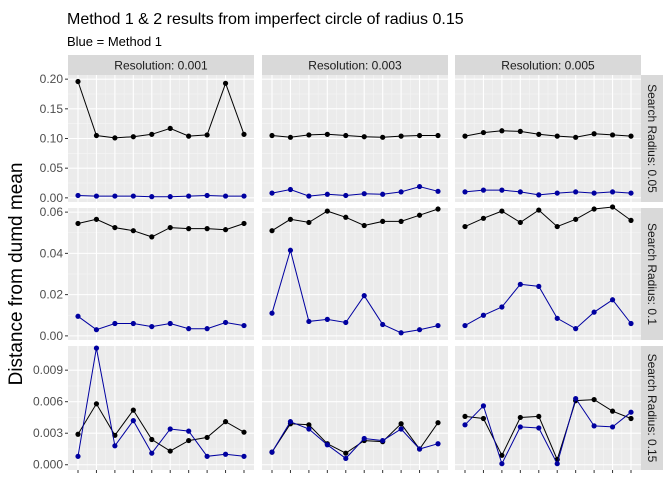  What do you see at coordinates (48, 370) in the screenshot?
I see `y-tick-label: 0.009` at bounding box center [48, 370].